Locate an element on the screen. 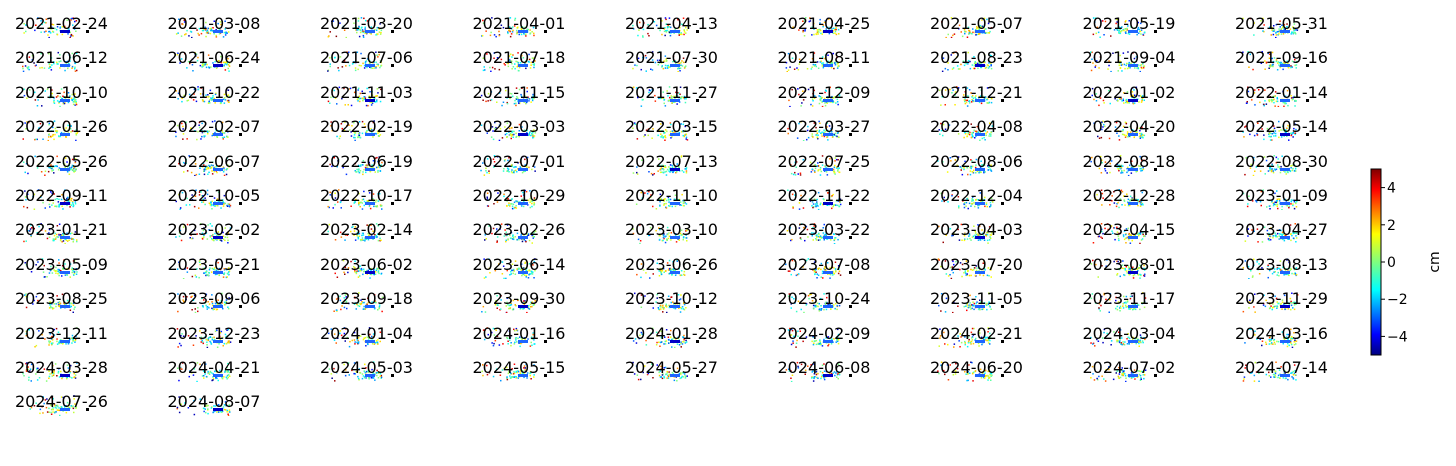 The image size is (1456, 466). panel-date-label: 2021-02-24 is located at coordinates (61, 23).